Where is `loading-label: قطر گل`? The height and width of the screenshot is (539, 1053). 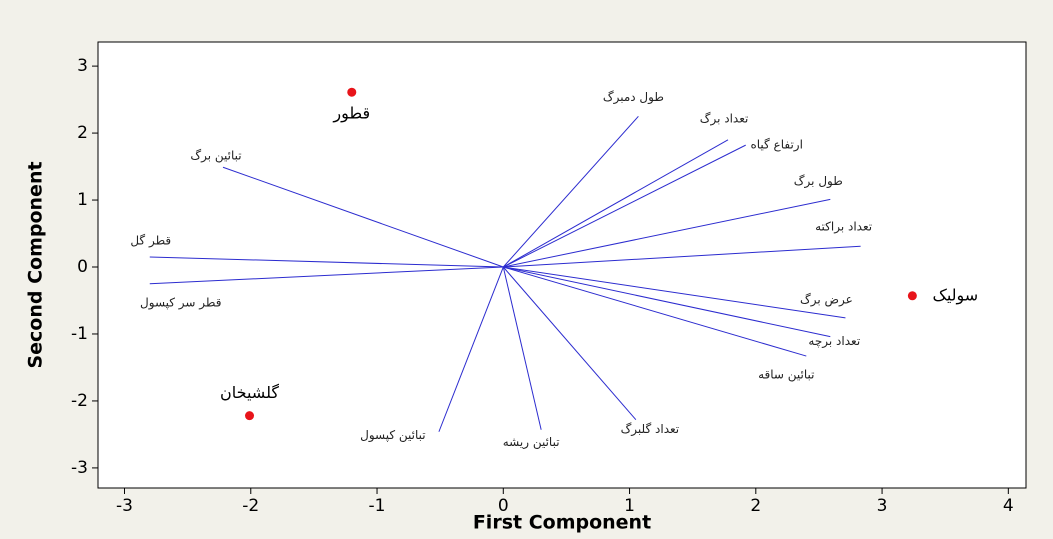 loading-label: قطر گل is located at coordinates (150, 240).